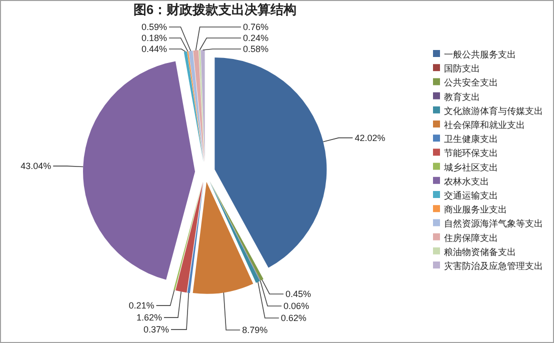 The image size is (554, 343). Describe the element at coordinates (370, 137) in the screenshot. I see `data-label: 42.02%` at that location.